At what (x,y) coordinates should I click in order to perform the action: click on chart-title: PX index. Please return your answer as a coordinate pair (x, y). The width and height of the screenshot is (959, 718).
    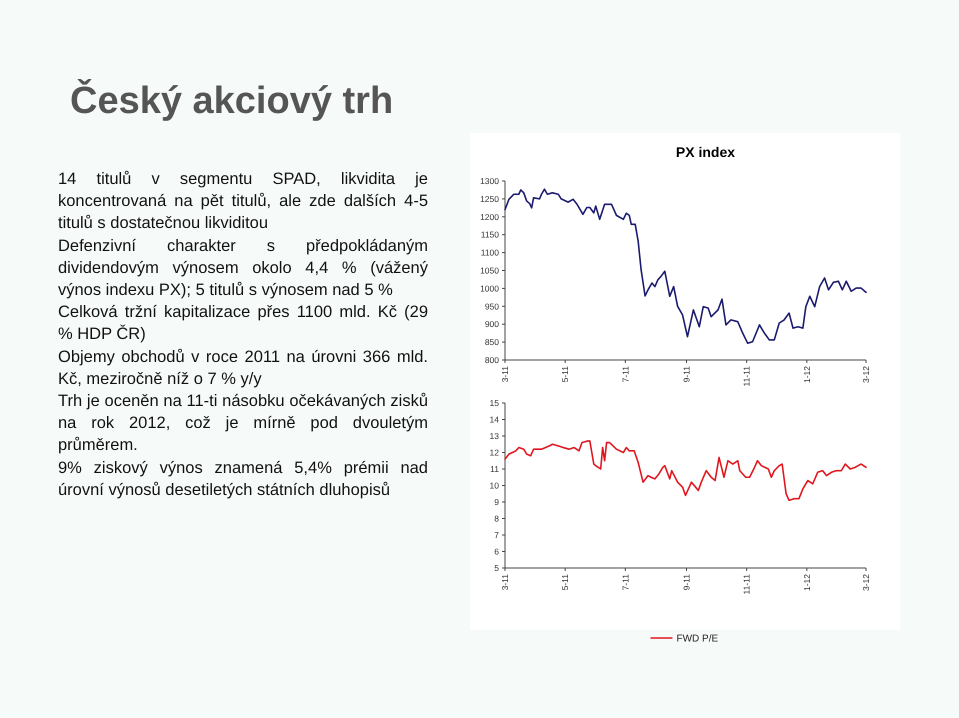
    Looking at the image, I should click on (706, 152).